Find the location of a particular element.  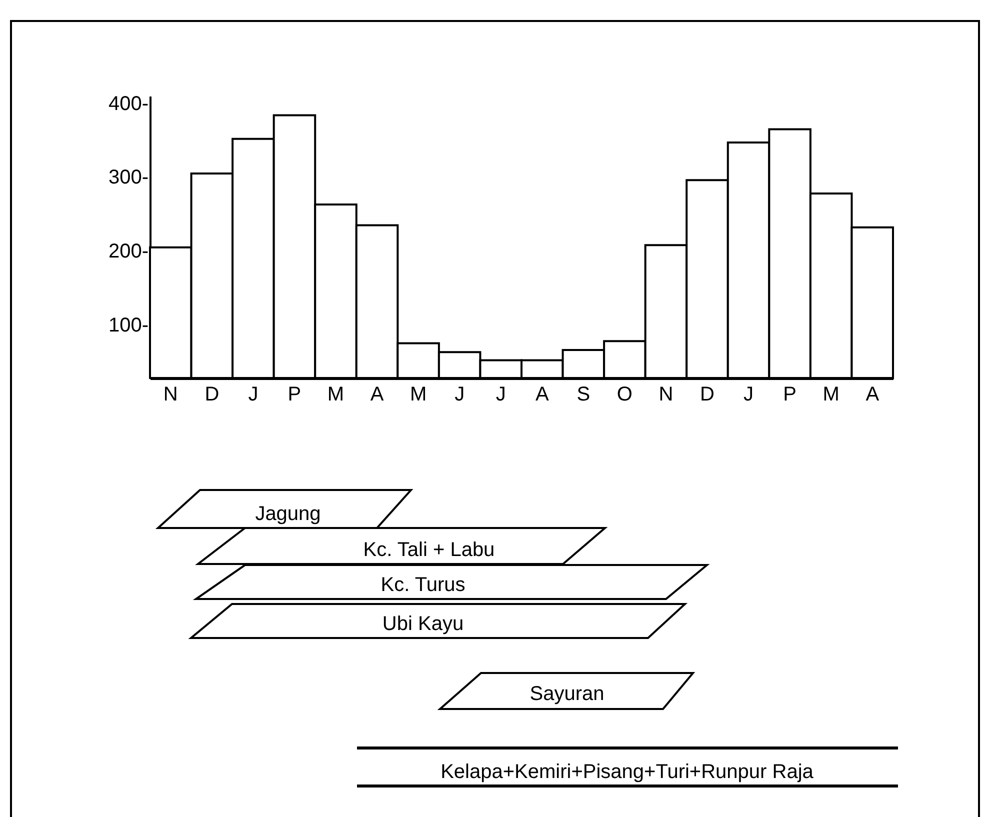

text: Ubi Kayu is located at coordinates (423, 624).